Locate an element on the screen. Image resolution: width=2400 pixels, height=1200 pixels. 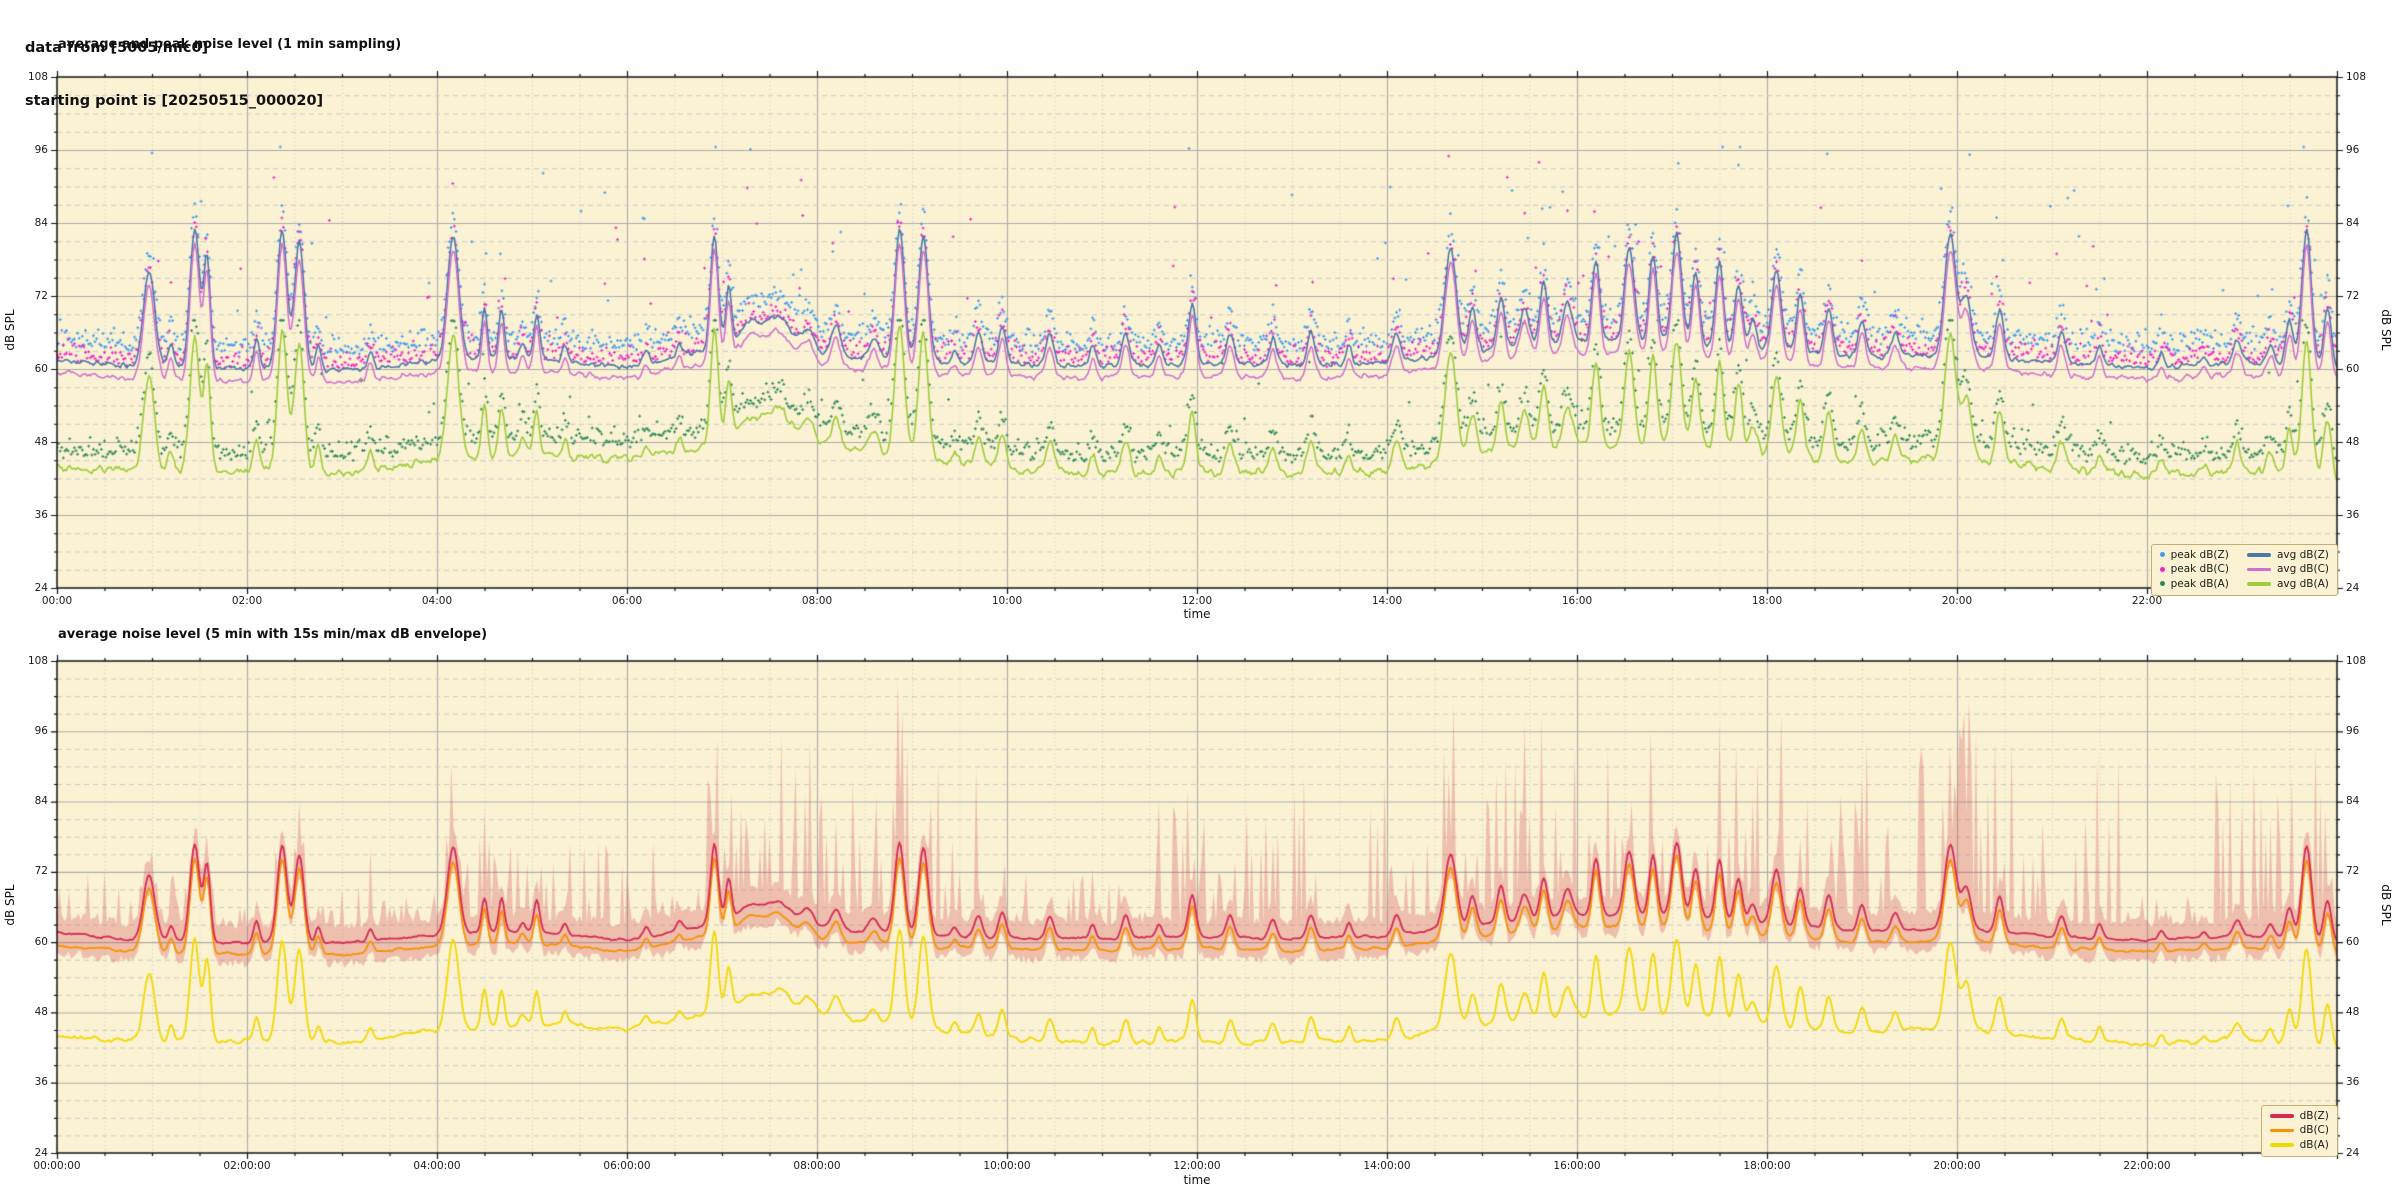
x-tick-label: 06:00:00 is located at coordinates (627, 1166).